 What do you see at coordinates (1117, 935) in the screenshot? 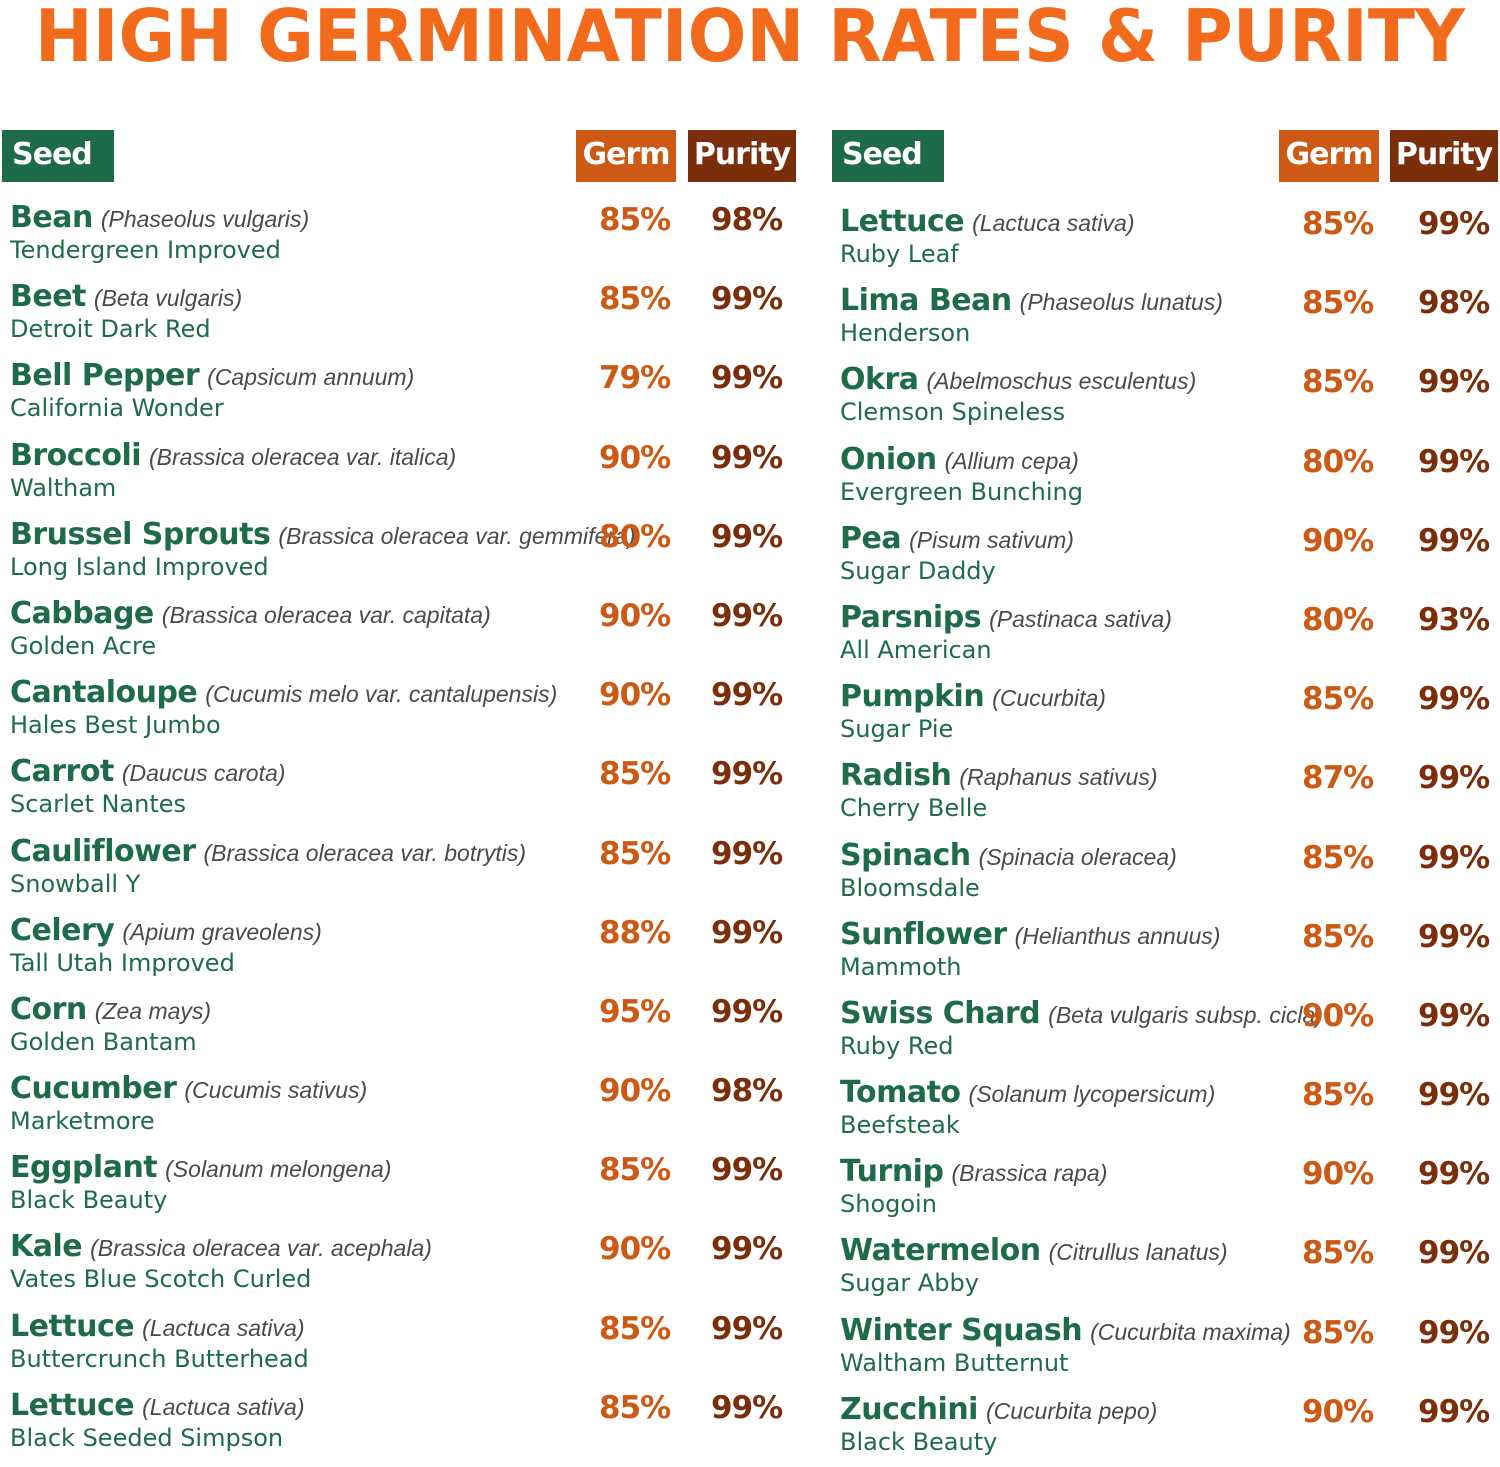
I see `seed-scientific-name: (Helianthus annuus)` at bounding box center [1117, 935].